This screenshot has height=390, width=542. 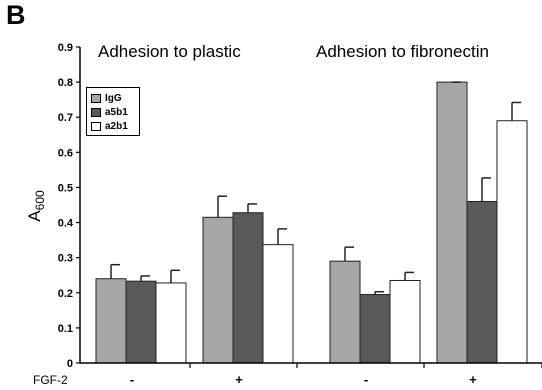 What do you see at coordinates (16, 15) in the screenshot?
I see `panel-label: B` at bounding box center [16, 15].